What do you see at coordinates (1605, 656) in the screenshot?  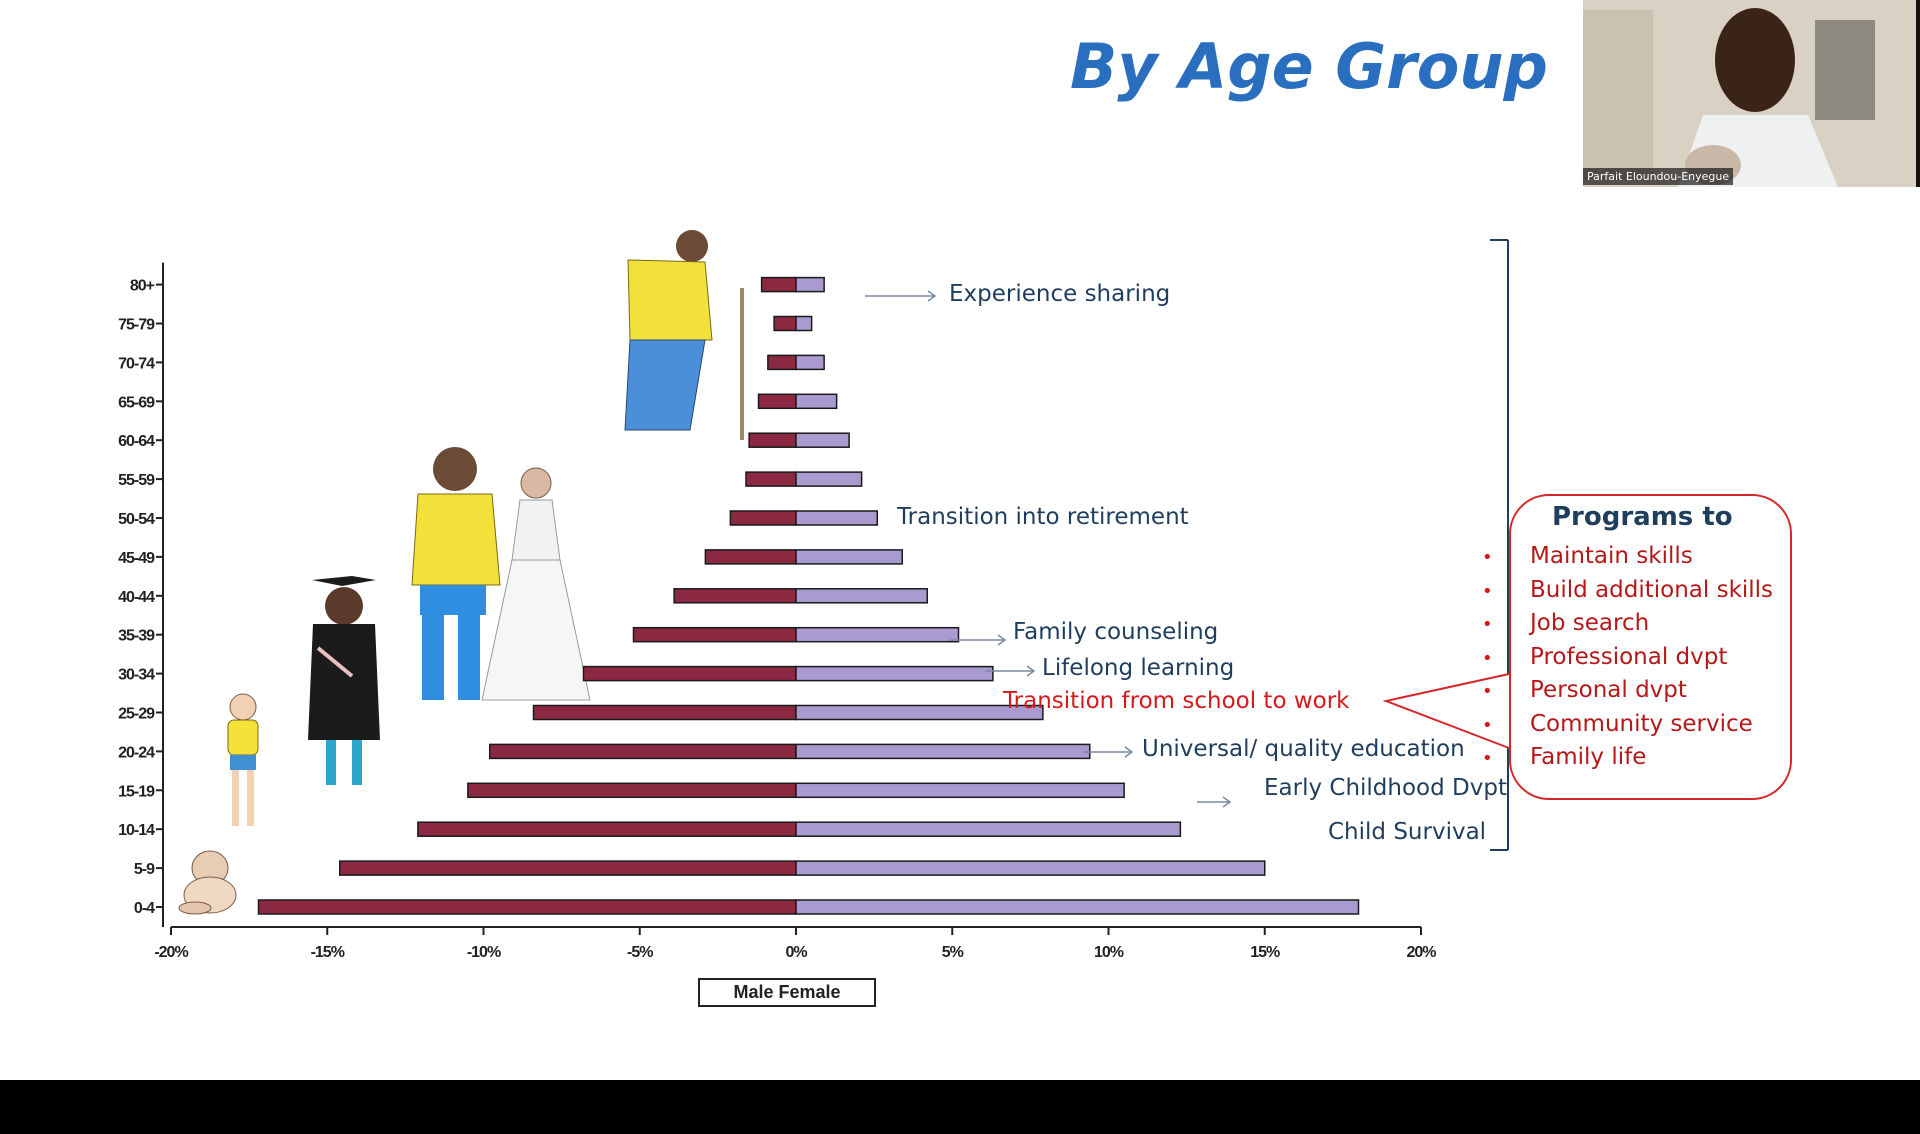 I see `program-item: • Professional dvpt` at bounding box center [1605, 656].